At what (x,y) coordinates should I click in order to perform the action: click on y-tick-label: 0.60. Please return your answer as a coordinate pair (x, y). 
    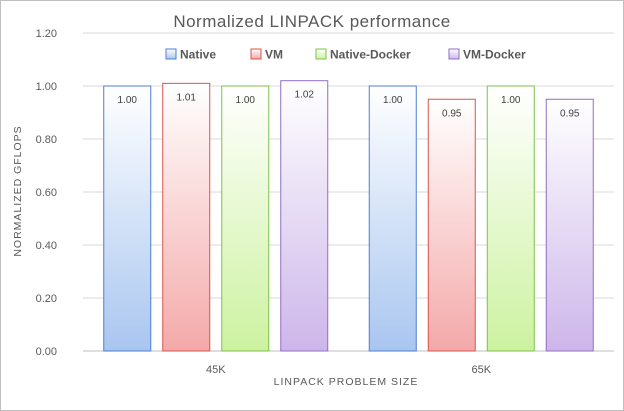
    Looking at the image, I should click on (46, 193).